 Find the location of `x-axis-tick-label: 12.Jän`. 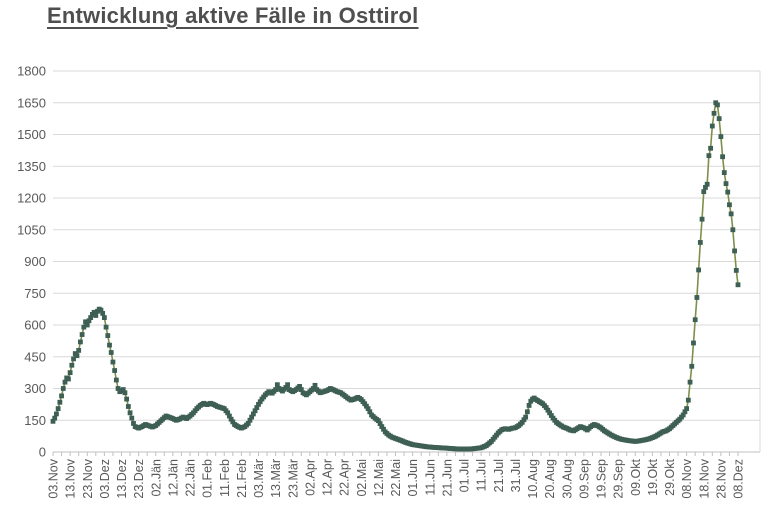

x-axis-tick-label: 12.Jän is located at coordinates (173, 478).